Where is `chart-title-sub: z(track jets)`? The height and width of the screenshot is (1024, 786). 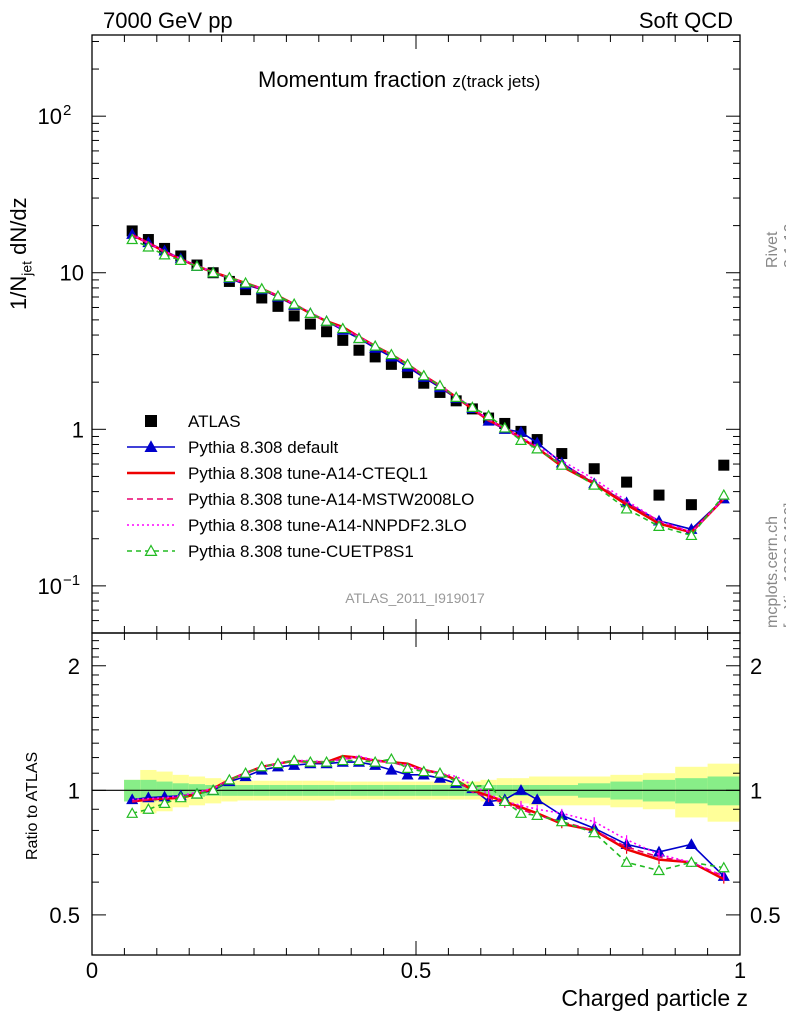
chart-title-sub: z(track jets) is located at coordinates (496, 81).